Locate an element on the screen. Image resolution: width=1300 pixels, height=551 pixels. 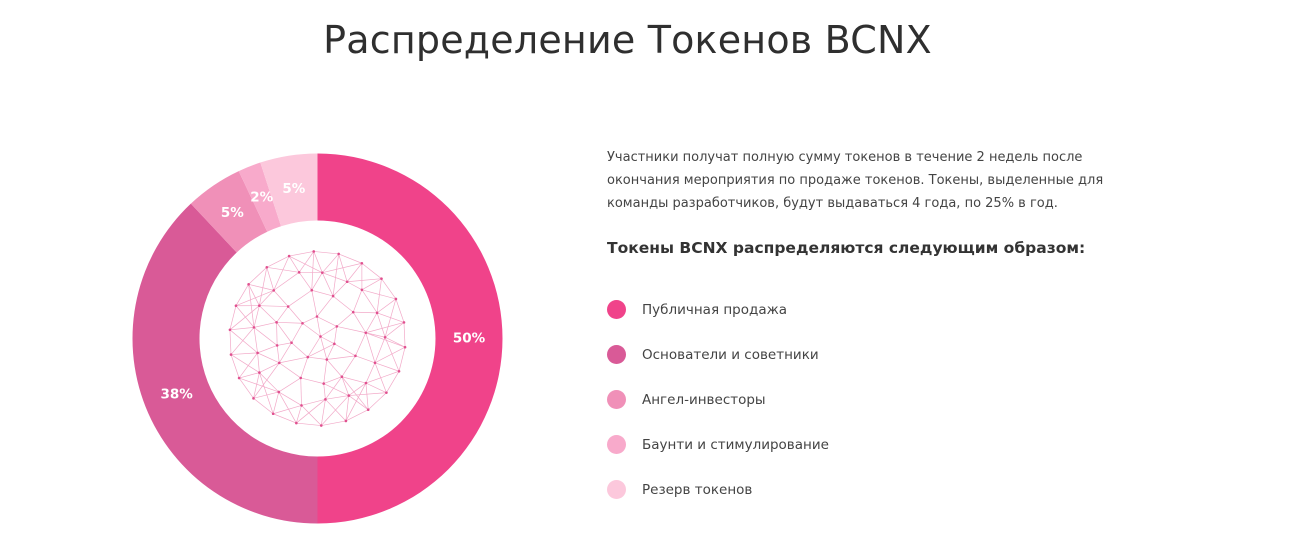
legend-item-public-sale: Публичная продажа is located at coordinates (877, 309).